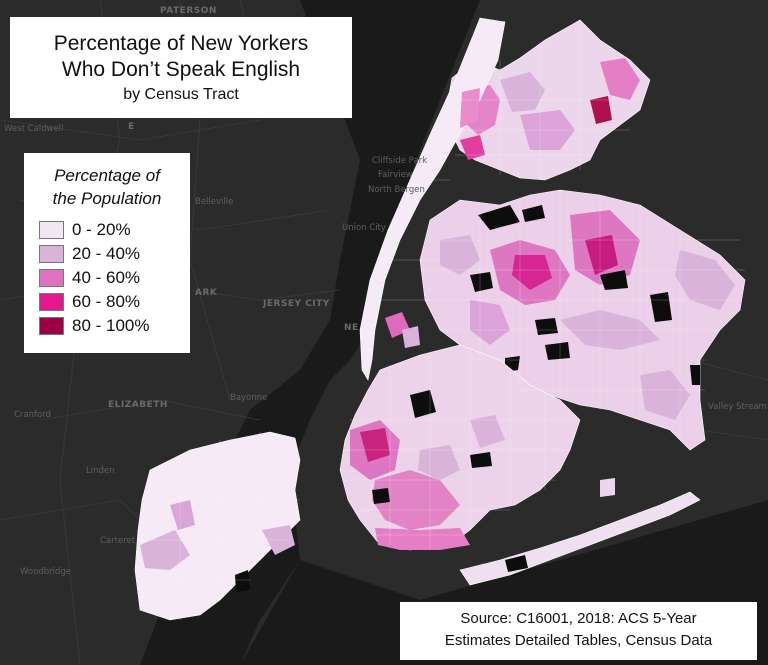 The width and height of the screenshot is (768, 665). Describe the element at coordinates (118, 541) in the screenshot. I see `place-label-carteret: Carteret` at that location.